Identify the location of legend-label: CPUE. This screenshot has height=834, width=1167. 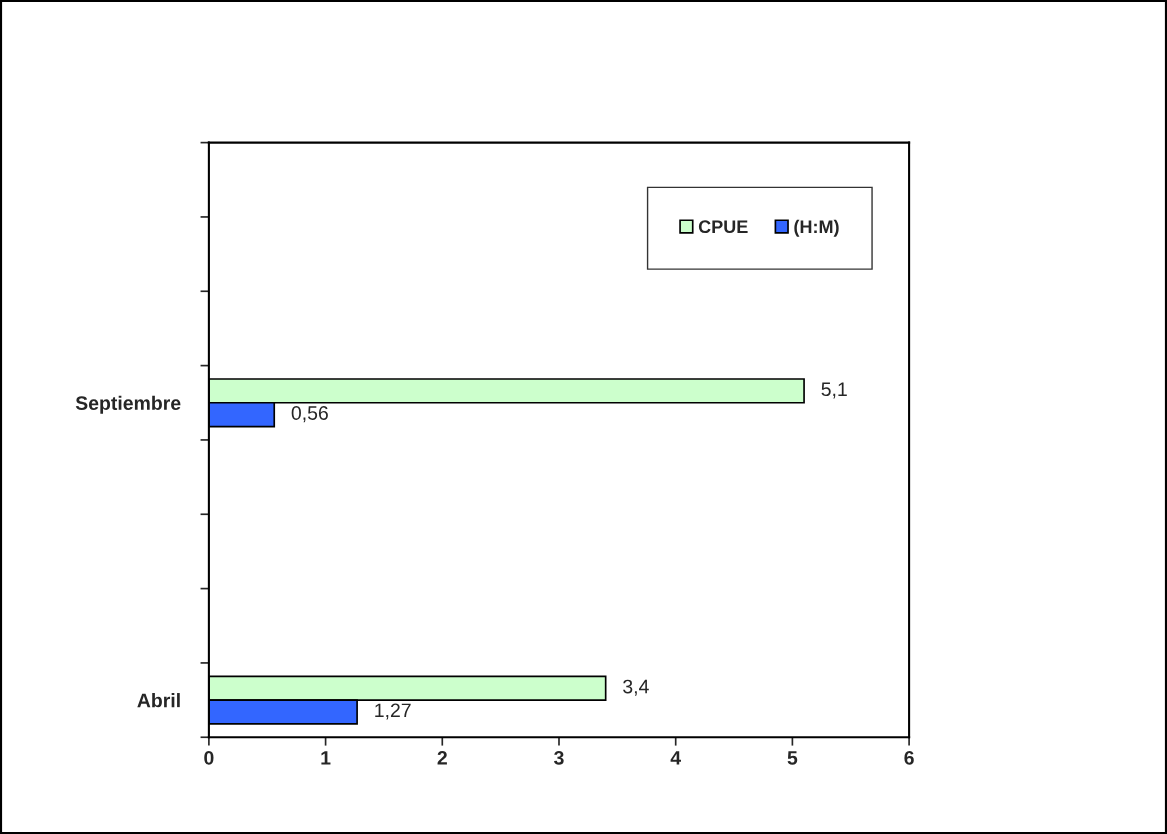
(723, 227).